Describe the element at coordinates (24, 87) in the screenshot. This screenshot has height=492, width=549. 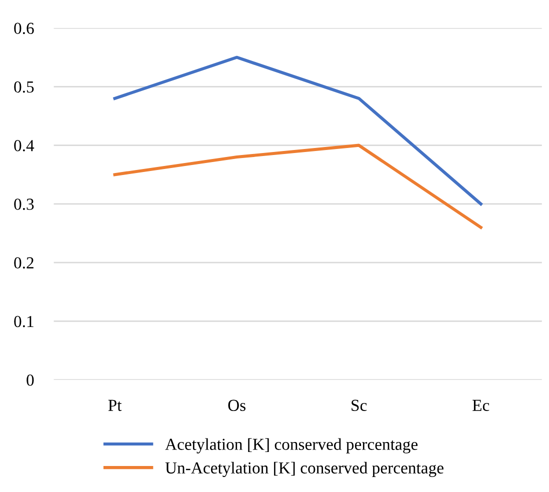
I see `y-tick-label: 0.5` at that location.